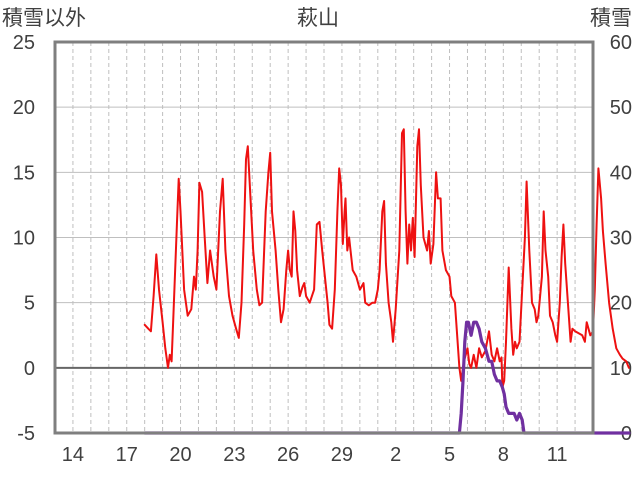  Describe the element at coordinates (24, 108) in the screenshot. I see `left-tick-label: 20` at that location.